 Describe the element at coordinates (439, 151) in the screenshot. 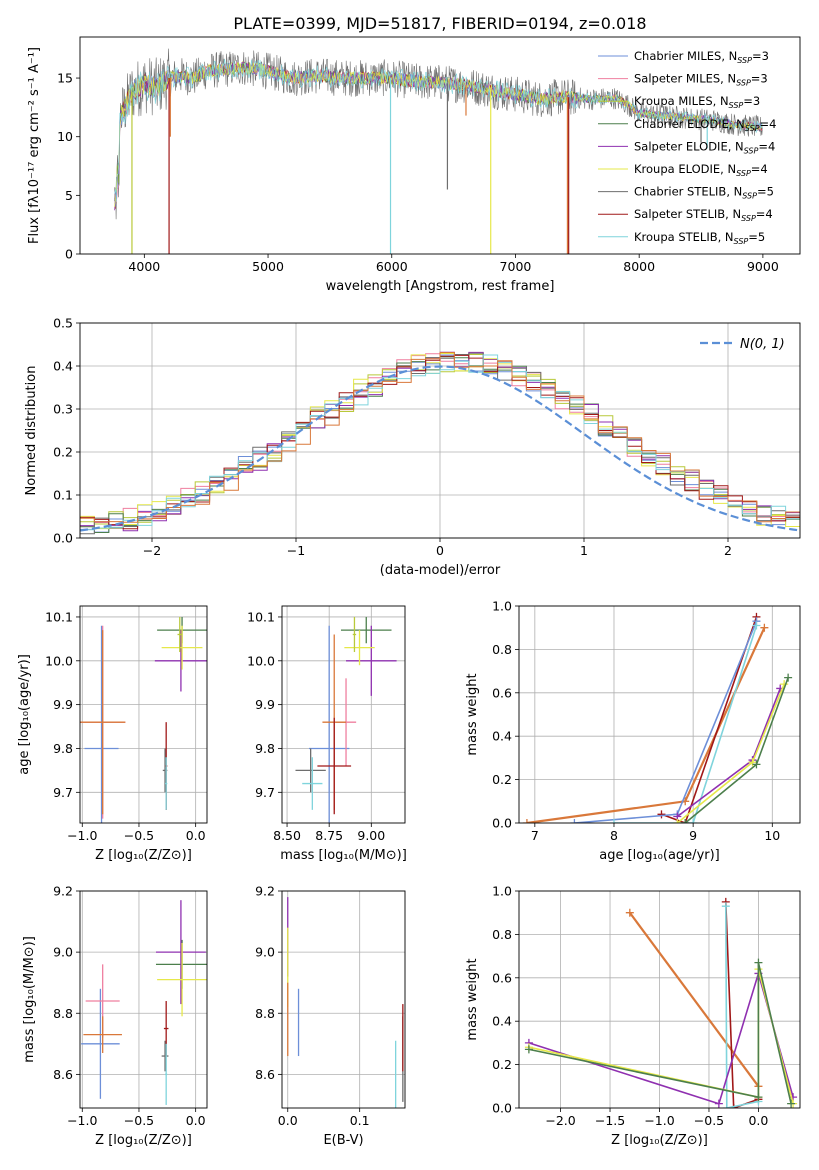

I see `plot-area-spectrum` at that location.